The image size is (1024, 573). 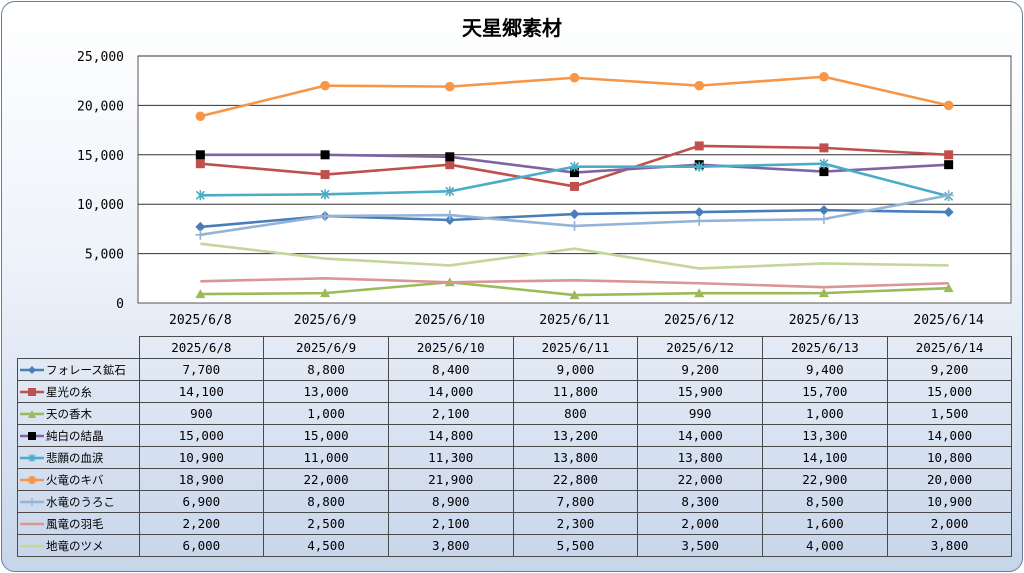 What do you see at coordinates (75, 457) in the screenshot?
I see `legend-label: 悲願の血涙` at bounding box center [75, 457].